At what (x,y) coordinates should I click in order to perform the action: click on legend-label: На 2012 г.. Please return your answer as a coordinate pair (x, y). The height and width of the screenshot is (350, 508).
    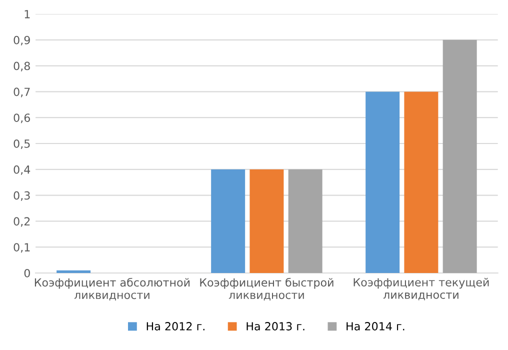
    Looking at the image, I should click on (175, 326).